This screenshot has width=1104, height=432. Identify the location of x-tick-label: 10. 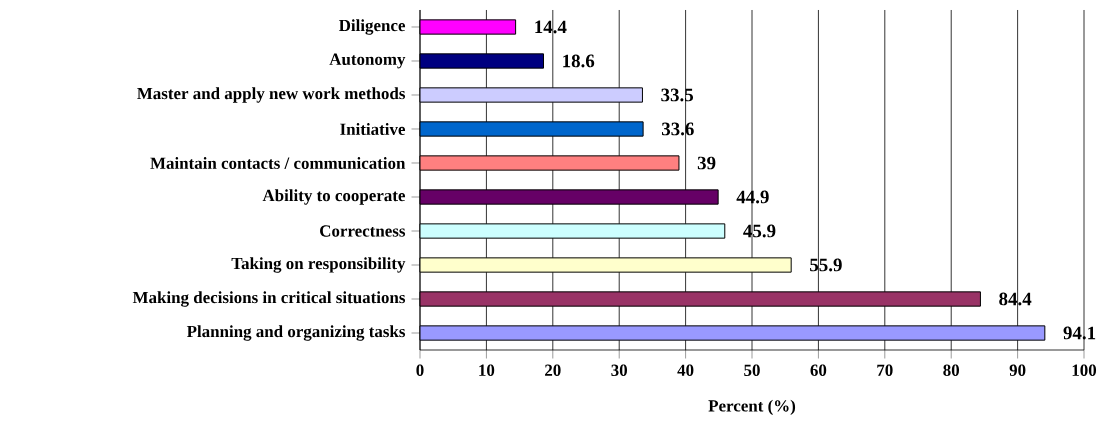
(487, 370).